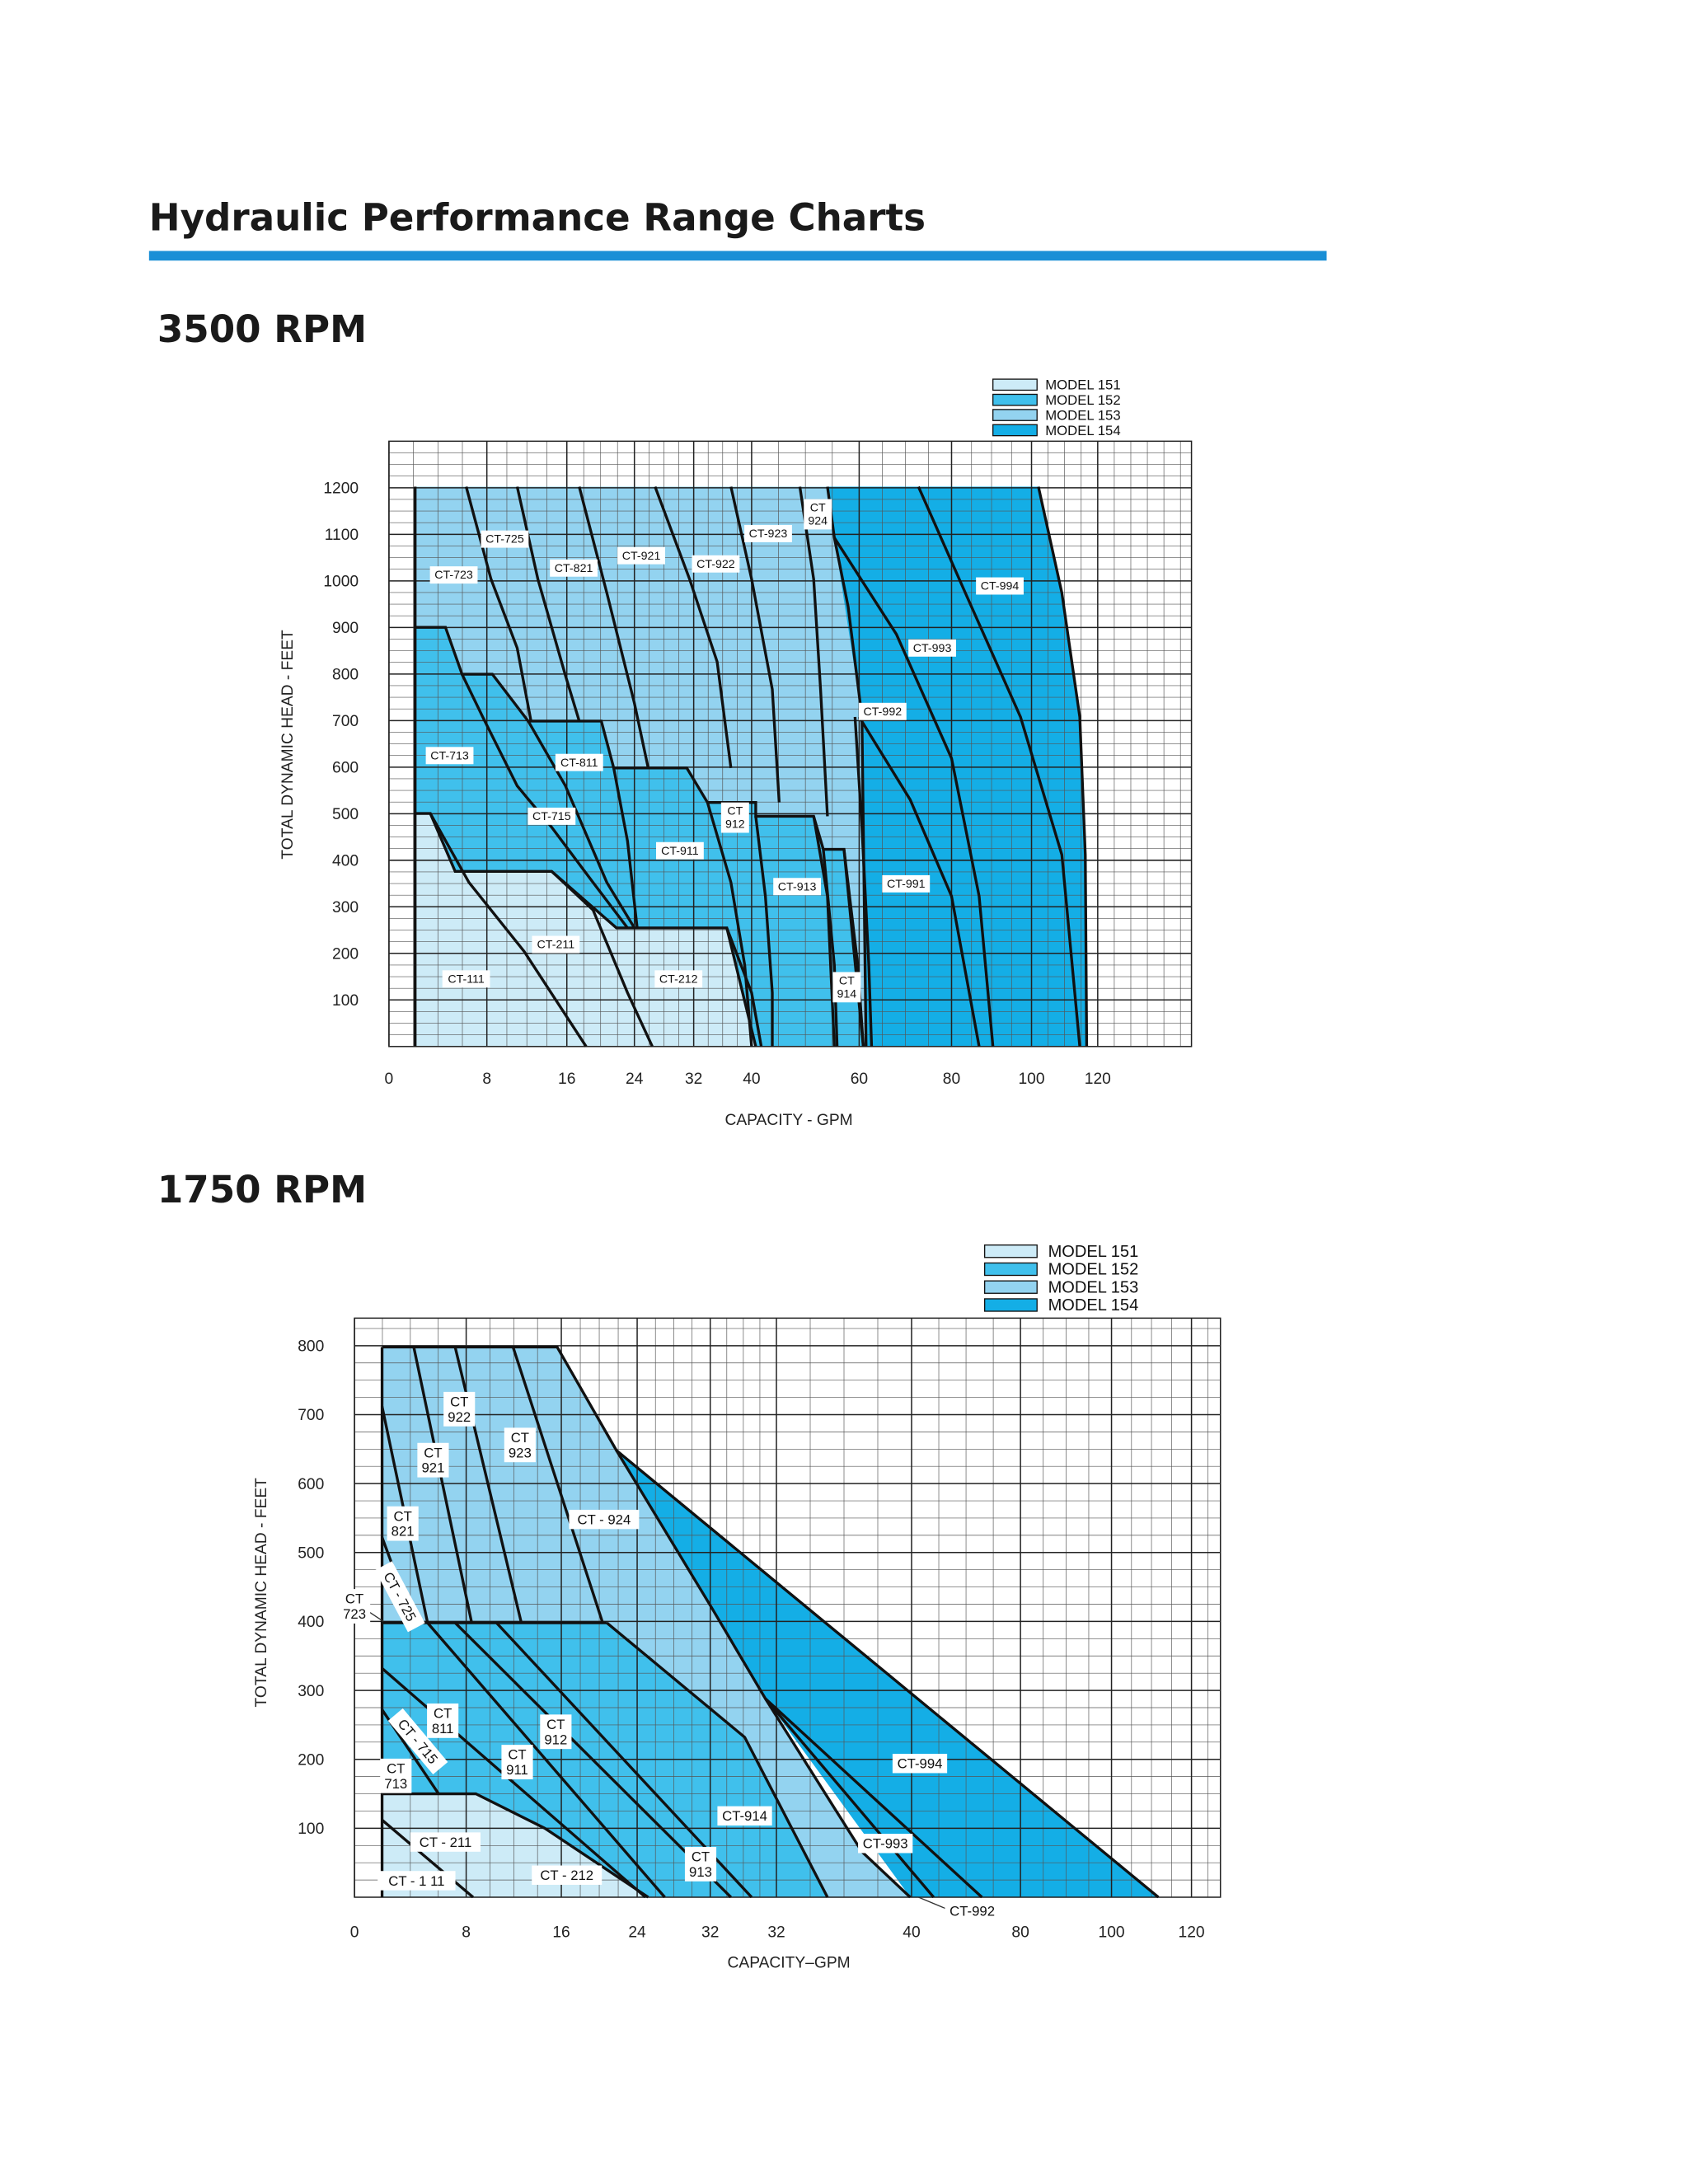  Describe the element at coordinates (486, 1079) in the screenshot. I see `x-tick-label: 8` at that location.